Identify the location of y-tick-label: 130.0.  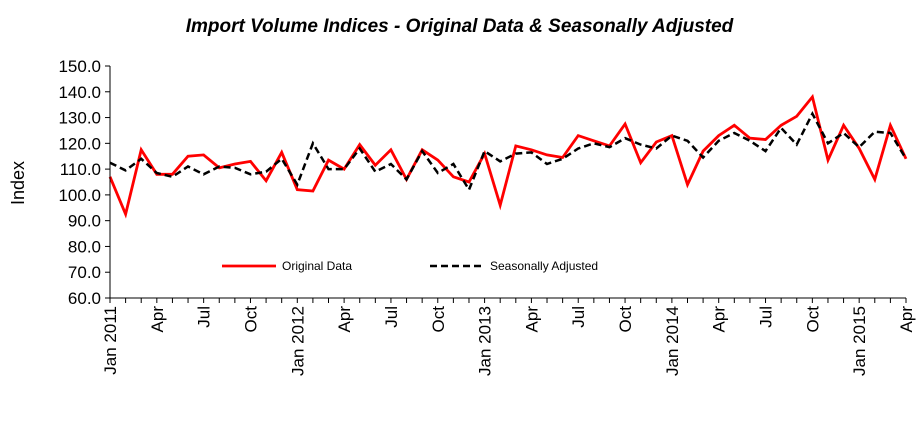
(79, 118).